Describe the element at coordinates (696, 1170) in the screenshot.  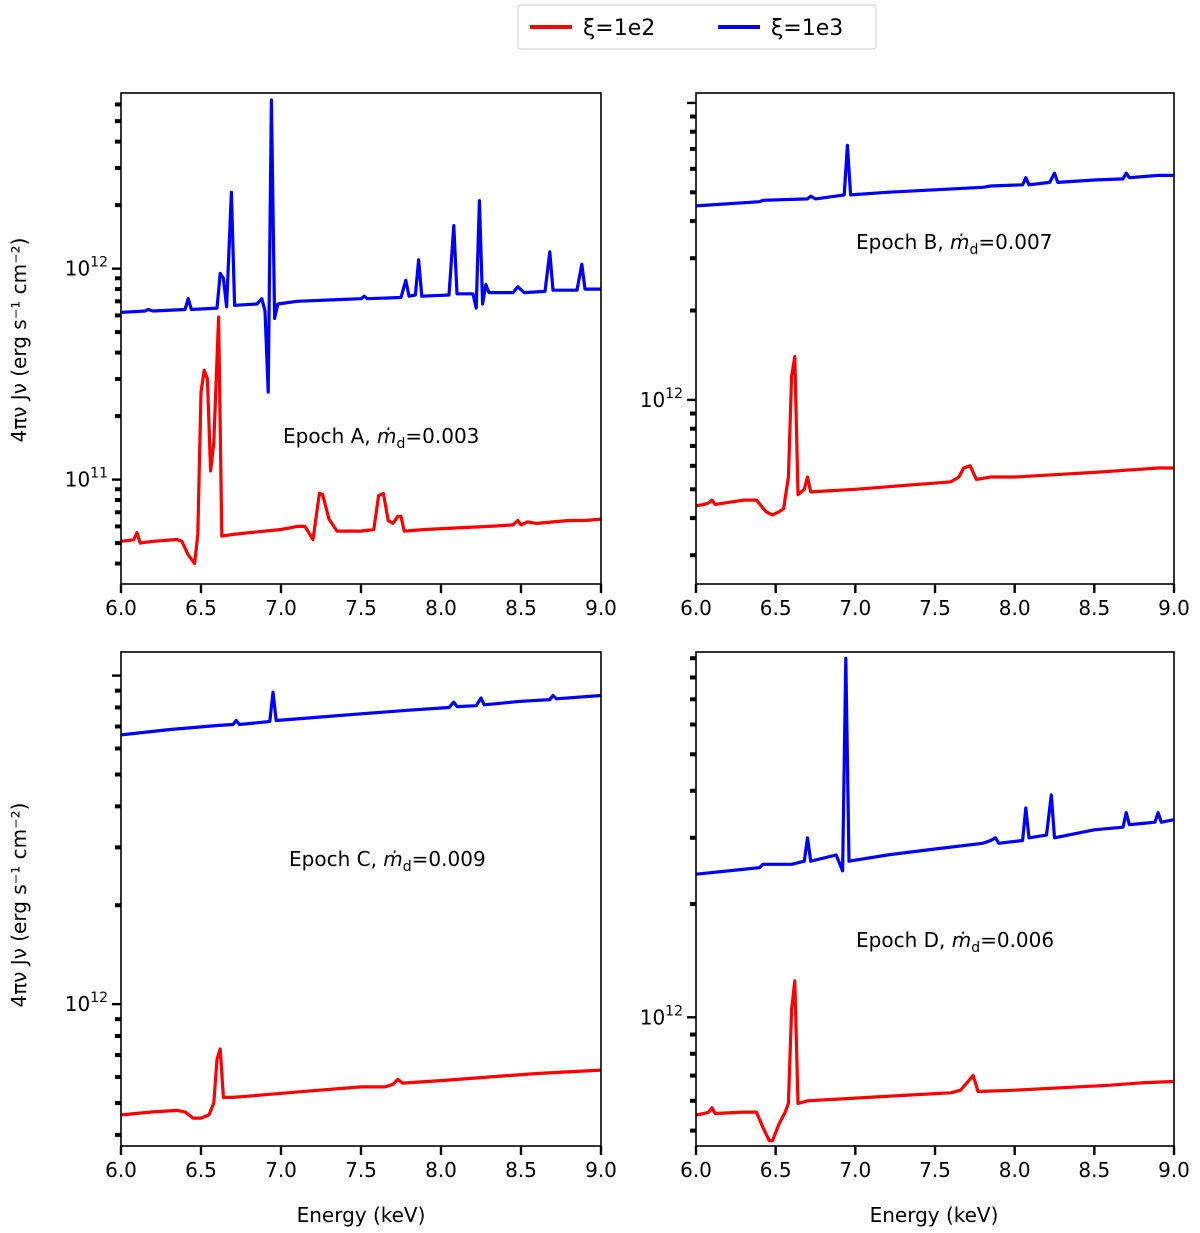
I see `xtick-label-epoch-d: 6.0` at that location.